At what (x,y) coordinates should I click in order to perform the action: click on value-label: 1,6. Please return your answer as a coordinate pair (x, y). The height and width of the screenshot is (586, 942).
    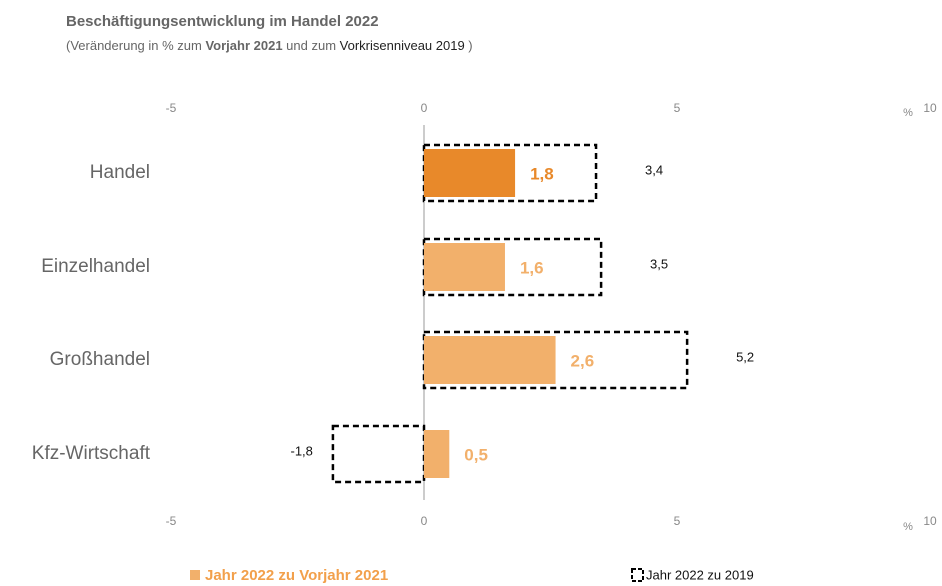
    Looking at the image, I should click on (532, 267).